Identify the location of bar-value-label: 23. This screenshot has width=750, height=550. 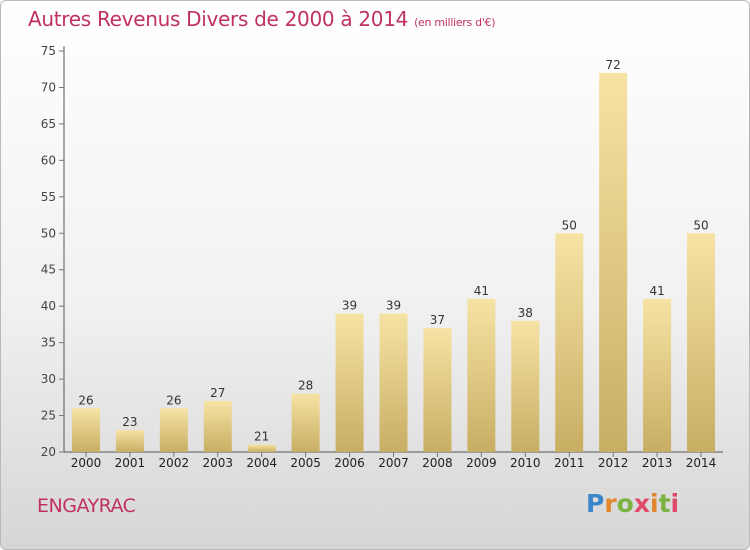
(129, 422).